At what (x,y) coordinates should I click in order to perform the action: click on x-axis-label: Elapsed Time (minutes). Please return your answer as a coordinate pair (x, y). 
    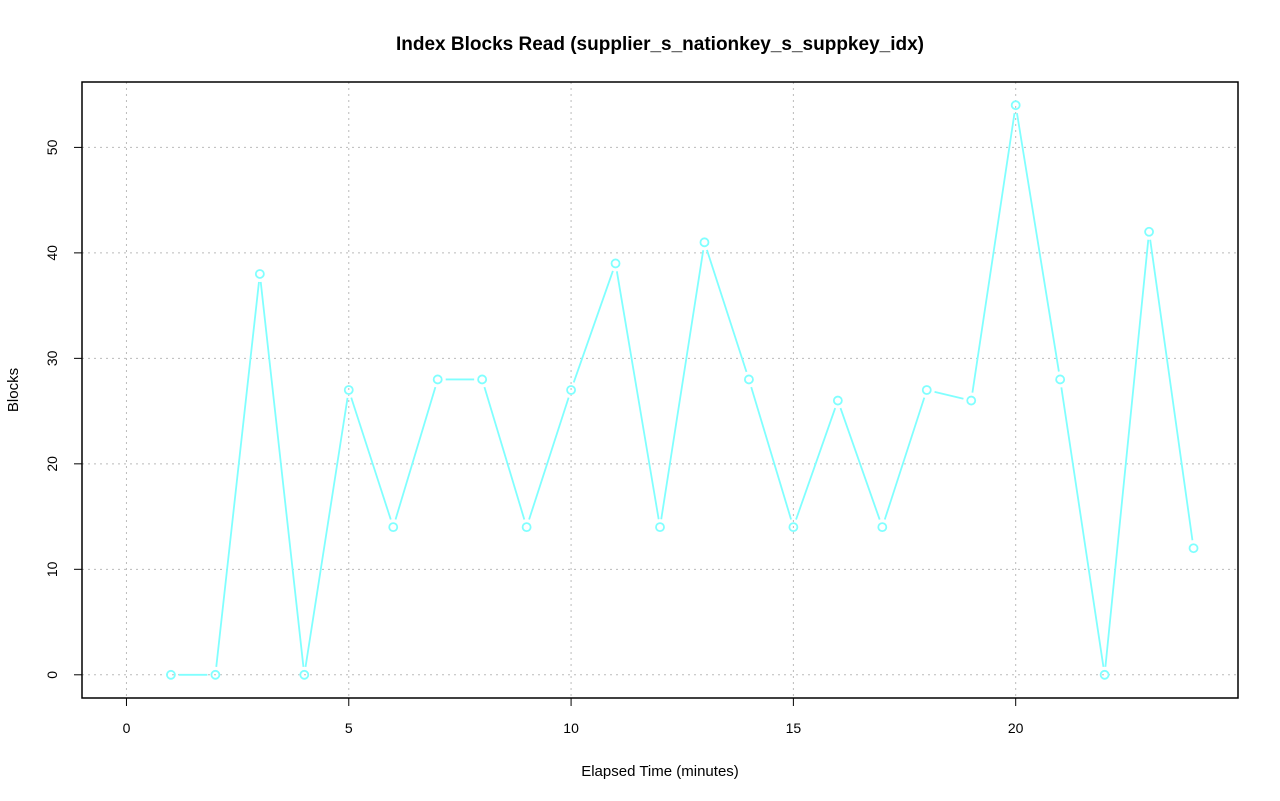
    Looking at the image, I should click on (660, 771).